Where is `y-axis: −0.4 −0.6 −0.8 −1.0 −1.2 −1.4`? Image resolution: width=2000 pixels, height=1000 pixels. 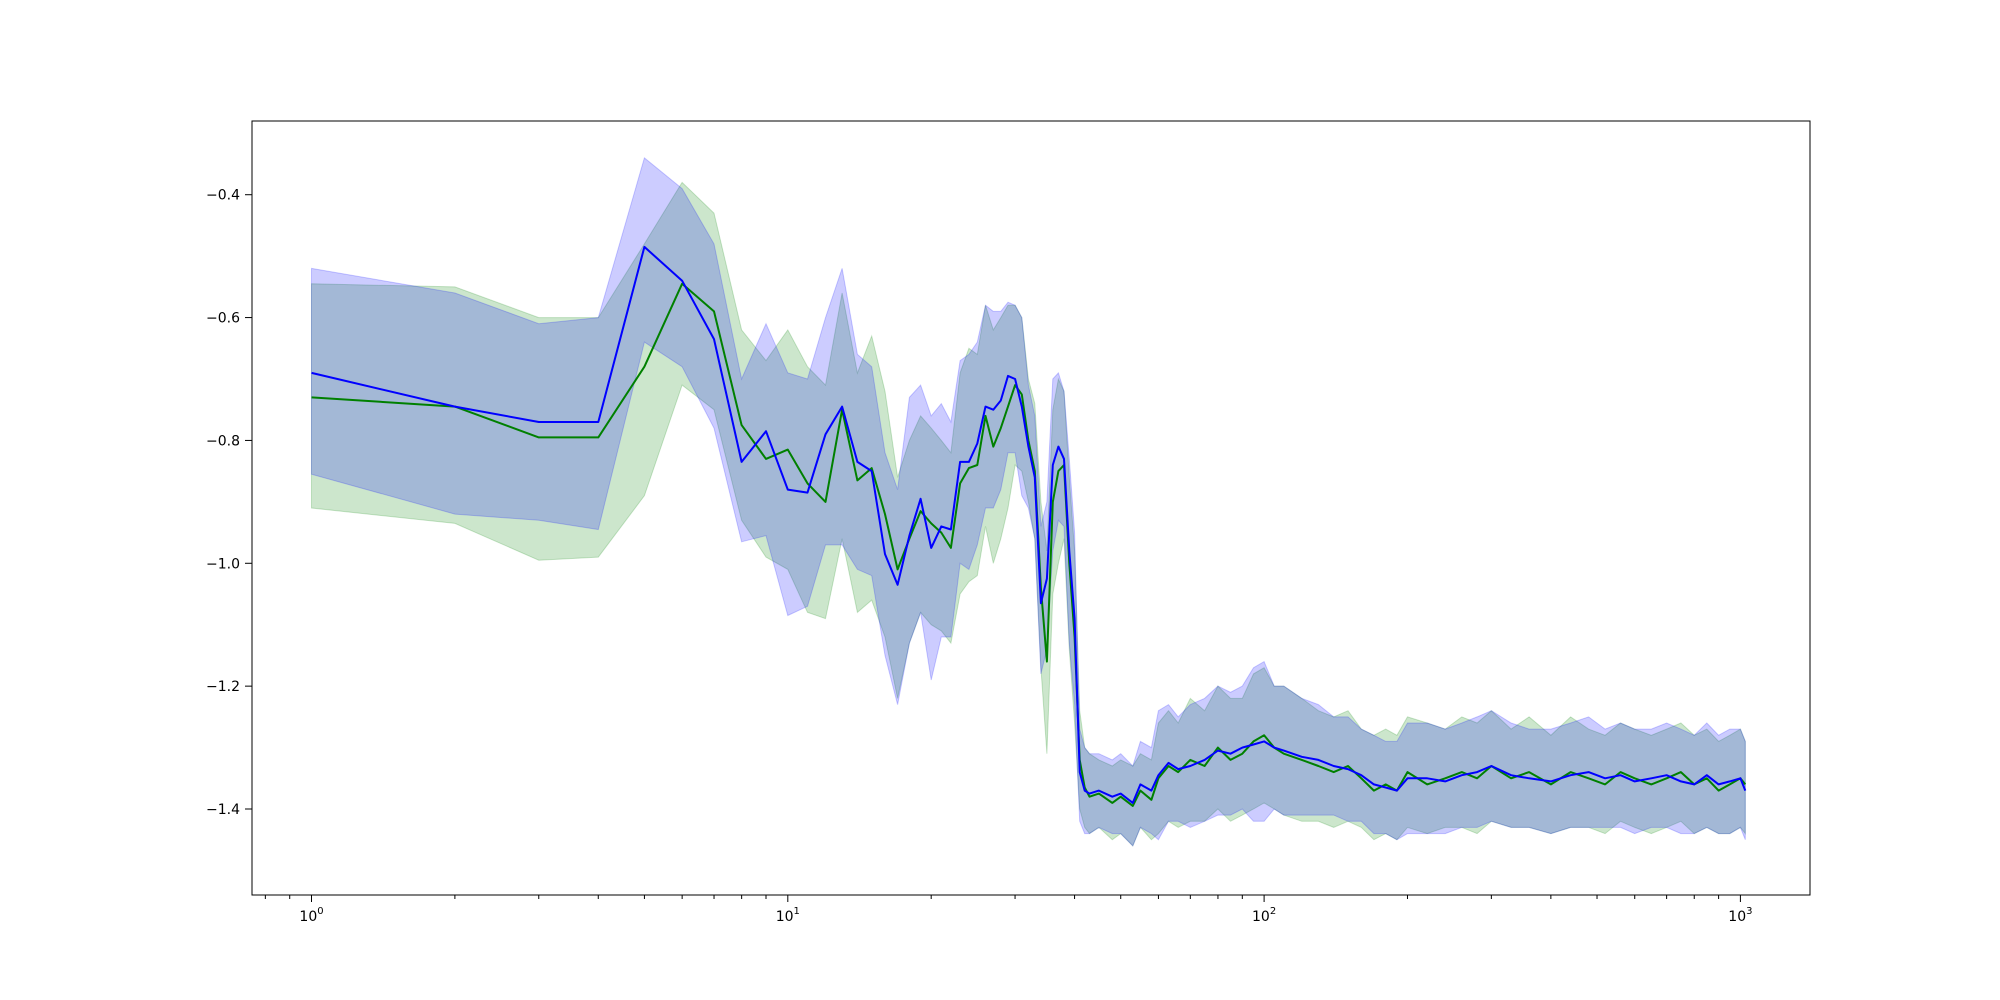
y-axis: −0.4 −0.6 −0.8 −1.0 −1.2 −1.4 is located at coordinates (229, 503).